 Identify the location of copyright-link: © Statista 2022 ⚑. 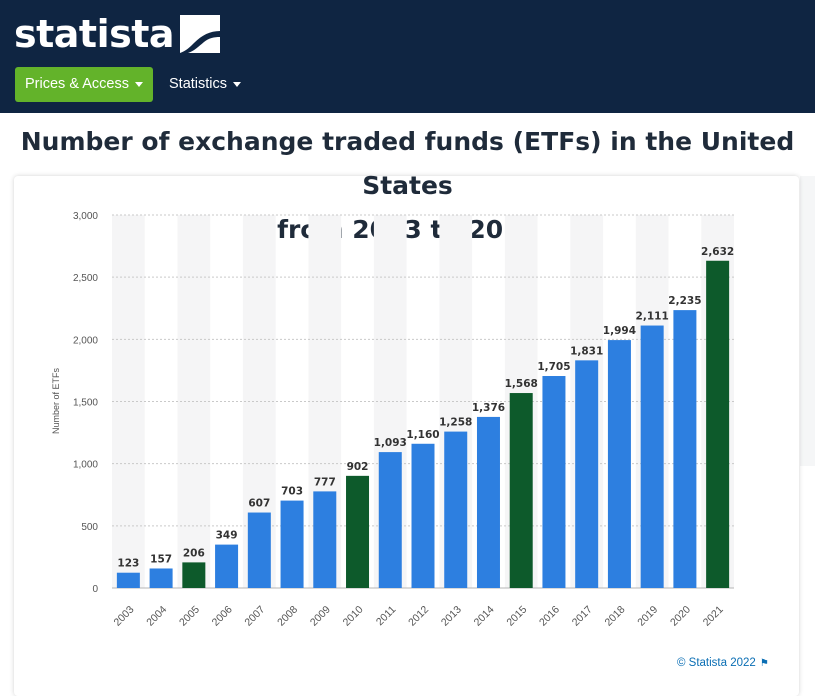
(723, 663).